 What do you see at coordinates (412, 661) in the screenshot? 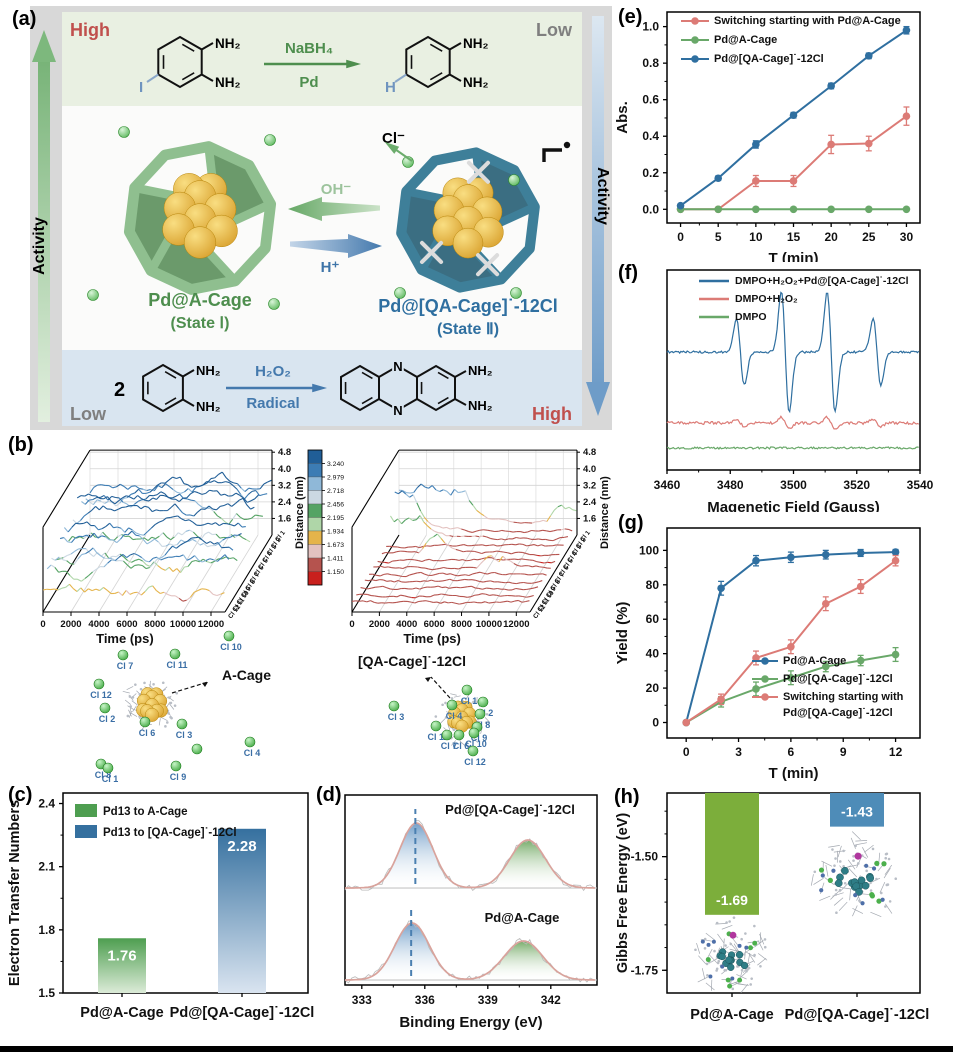
I see `cage-name-label: [QA-Cage]˙-12Cl` at bounding box center [412, 661].